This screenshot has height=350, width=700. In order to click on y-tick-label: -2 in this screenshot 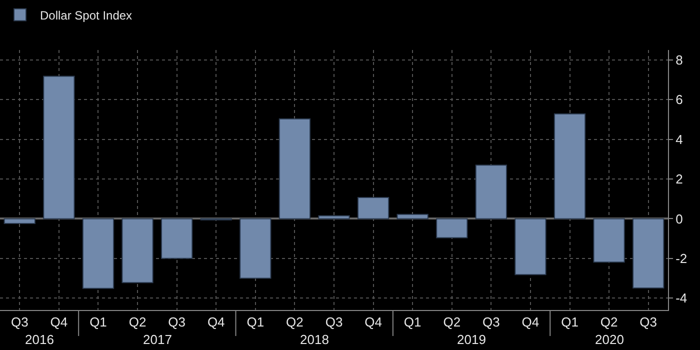, I will do `click(682, 258)`.